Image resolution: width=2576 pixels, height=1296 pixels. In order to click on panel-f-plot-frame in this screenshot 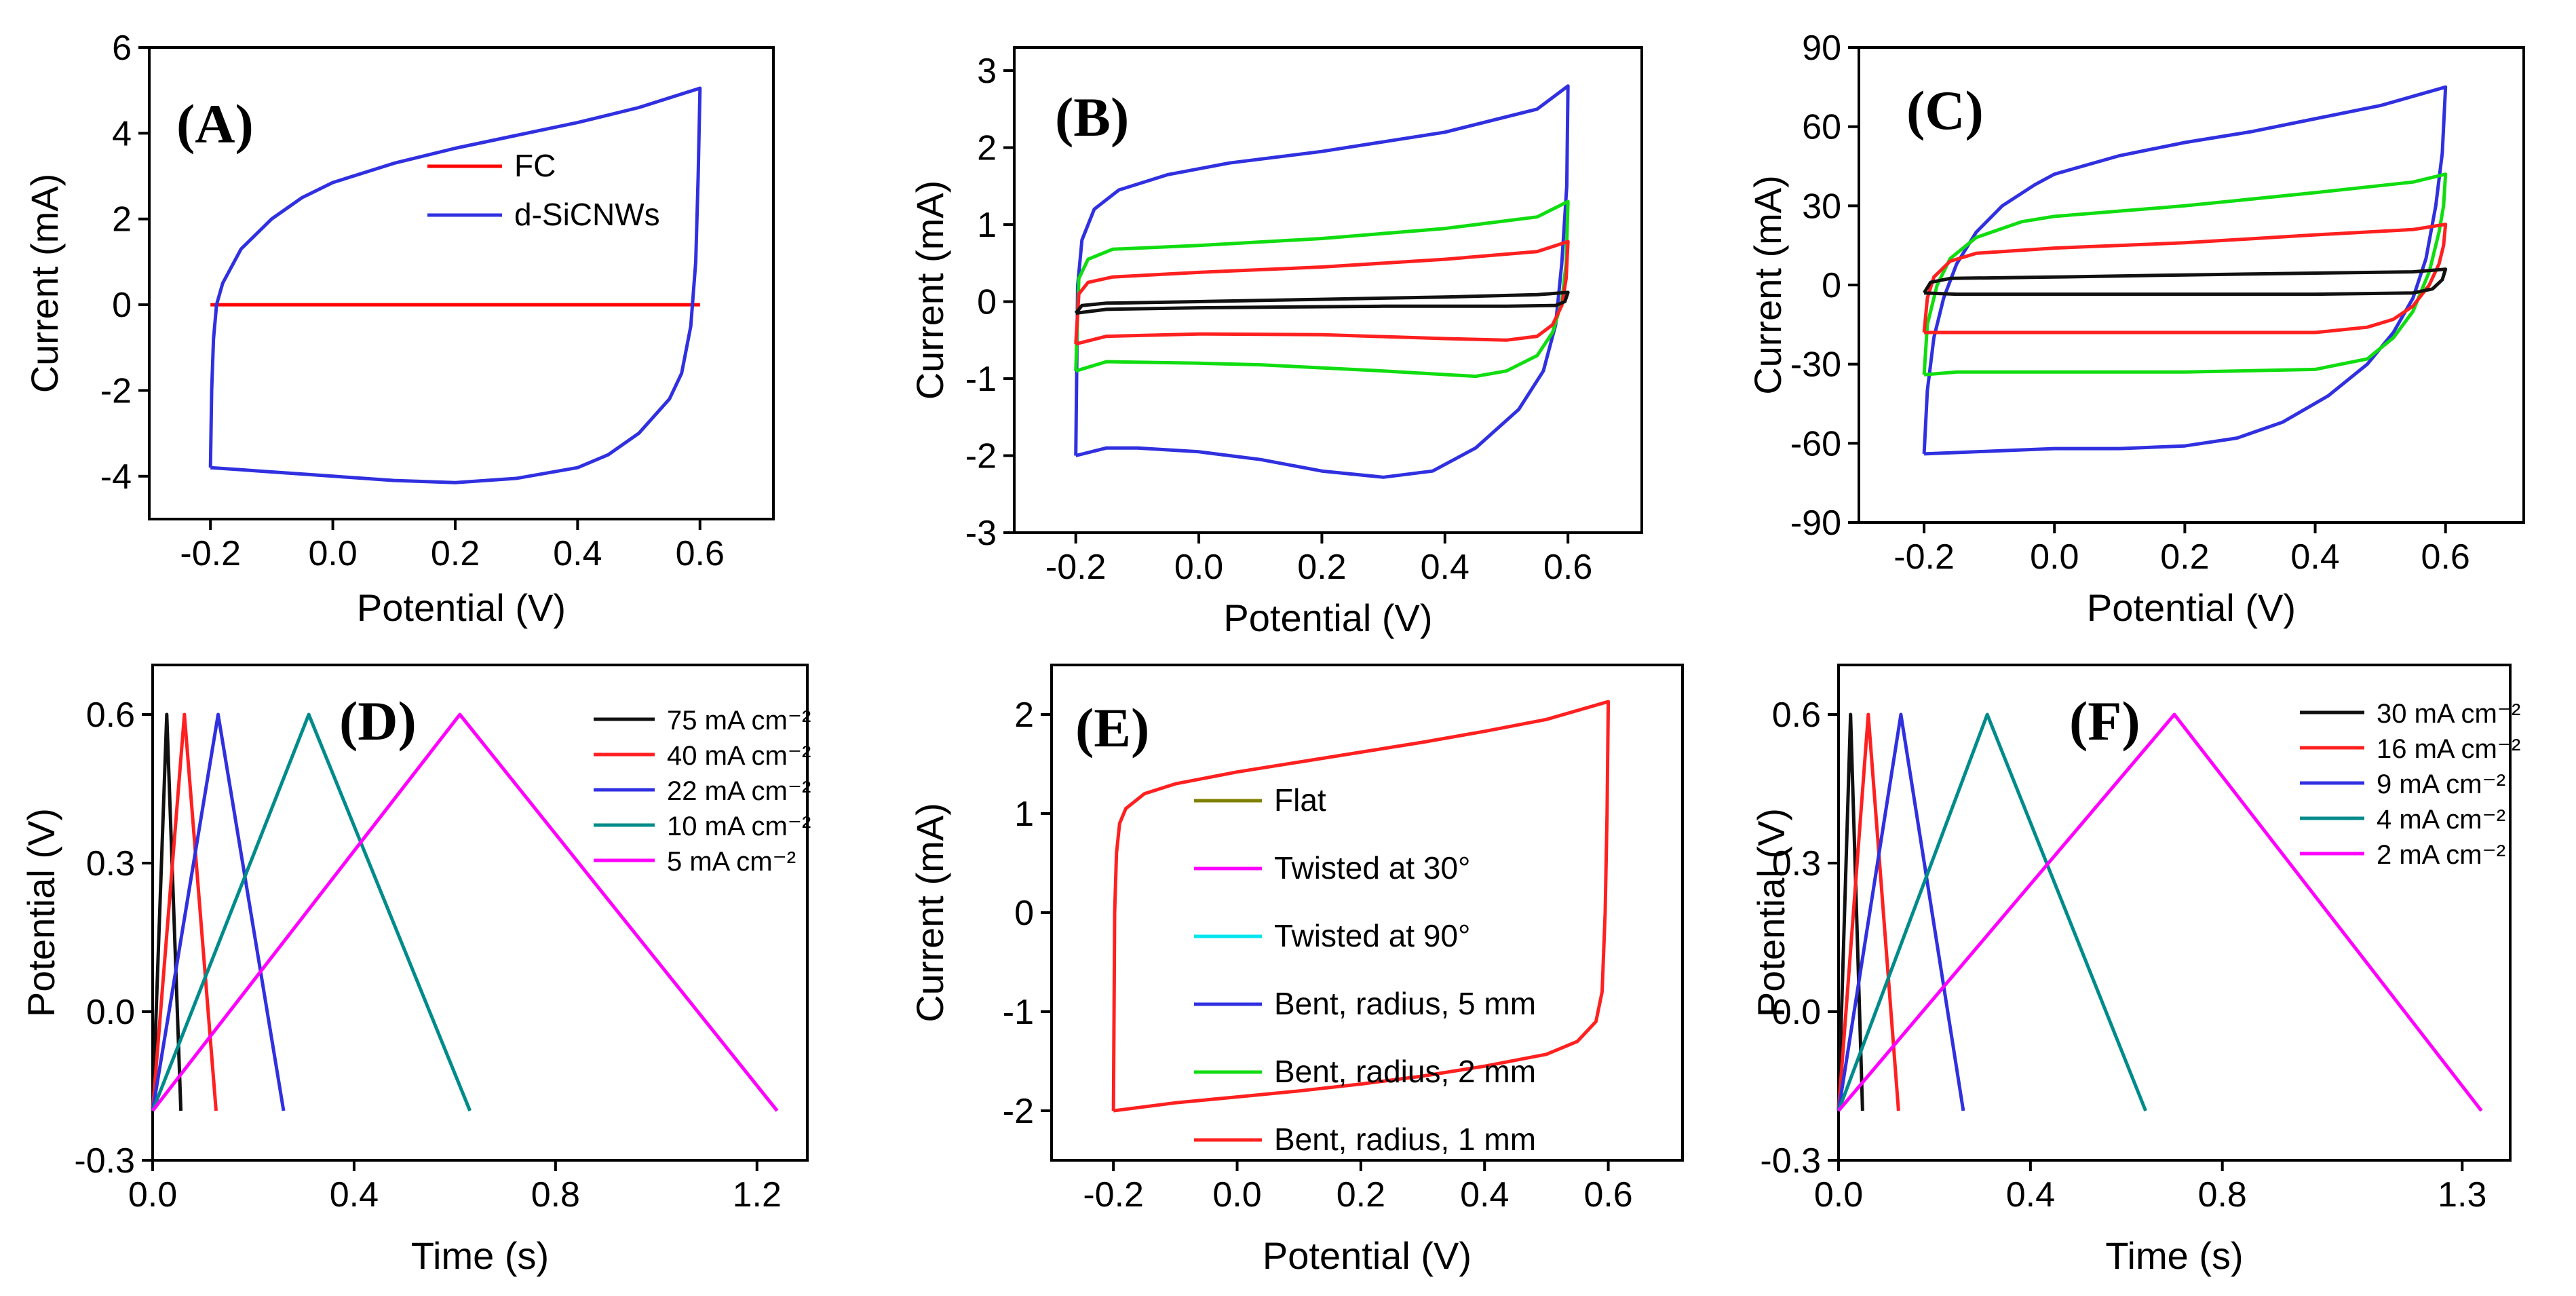, I will do `click(2174, 913)`.